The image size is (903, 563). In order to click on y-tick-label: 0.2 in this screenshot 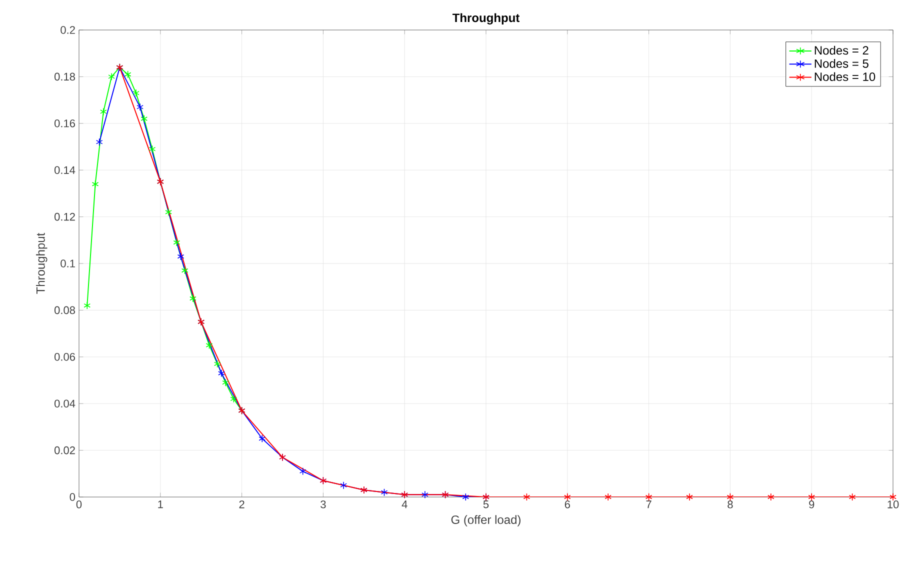, I will do `click(67, 30)`.